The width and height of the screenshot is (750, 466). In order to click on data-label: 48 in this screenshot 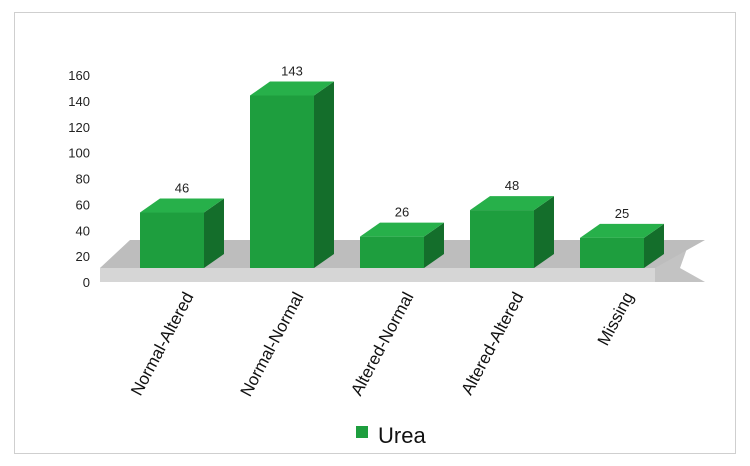, I will do `click(512, 185)`.